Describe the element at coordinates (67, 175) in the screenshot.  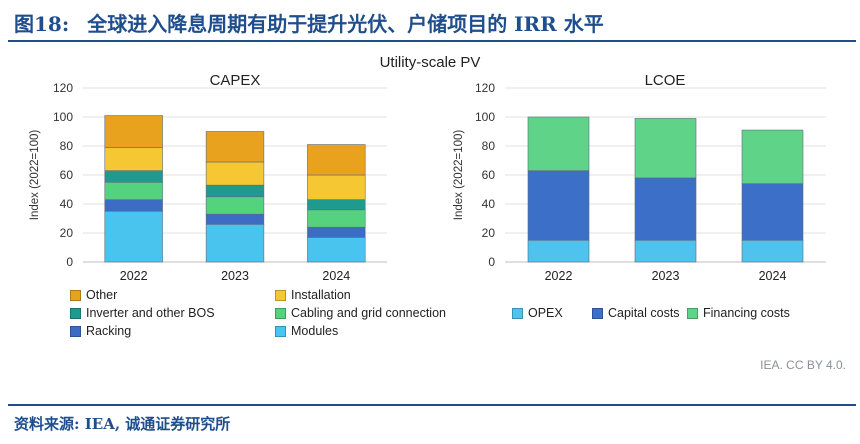
I see `capex-y-tick-label: 60` at that location.